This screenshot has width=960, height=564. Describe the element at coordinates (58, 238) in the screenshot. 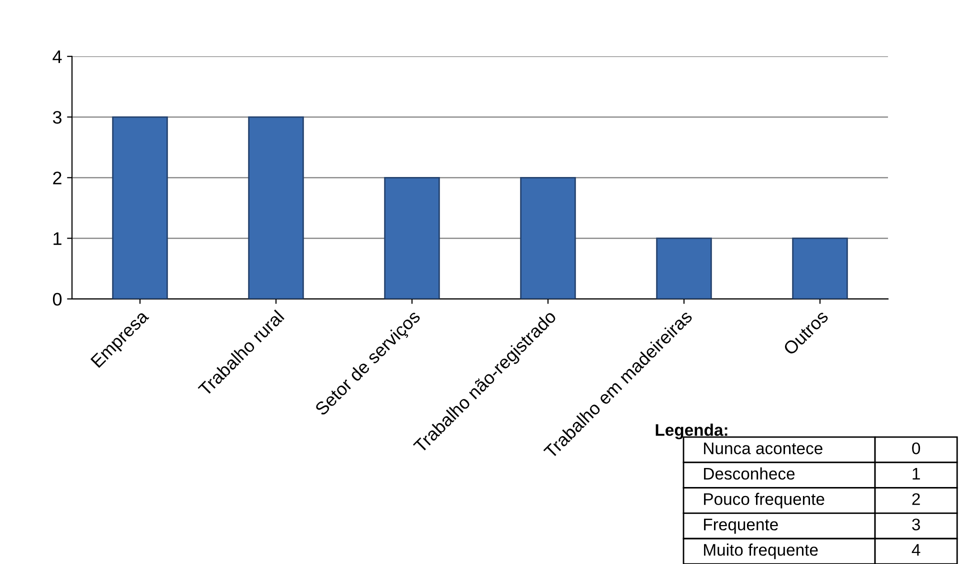

I see `y-tick-label: 1` at that location.